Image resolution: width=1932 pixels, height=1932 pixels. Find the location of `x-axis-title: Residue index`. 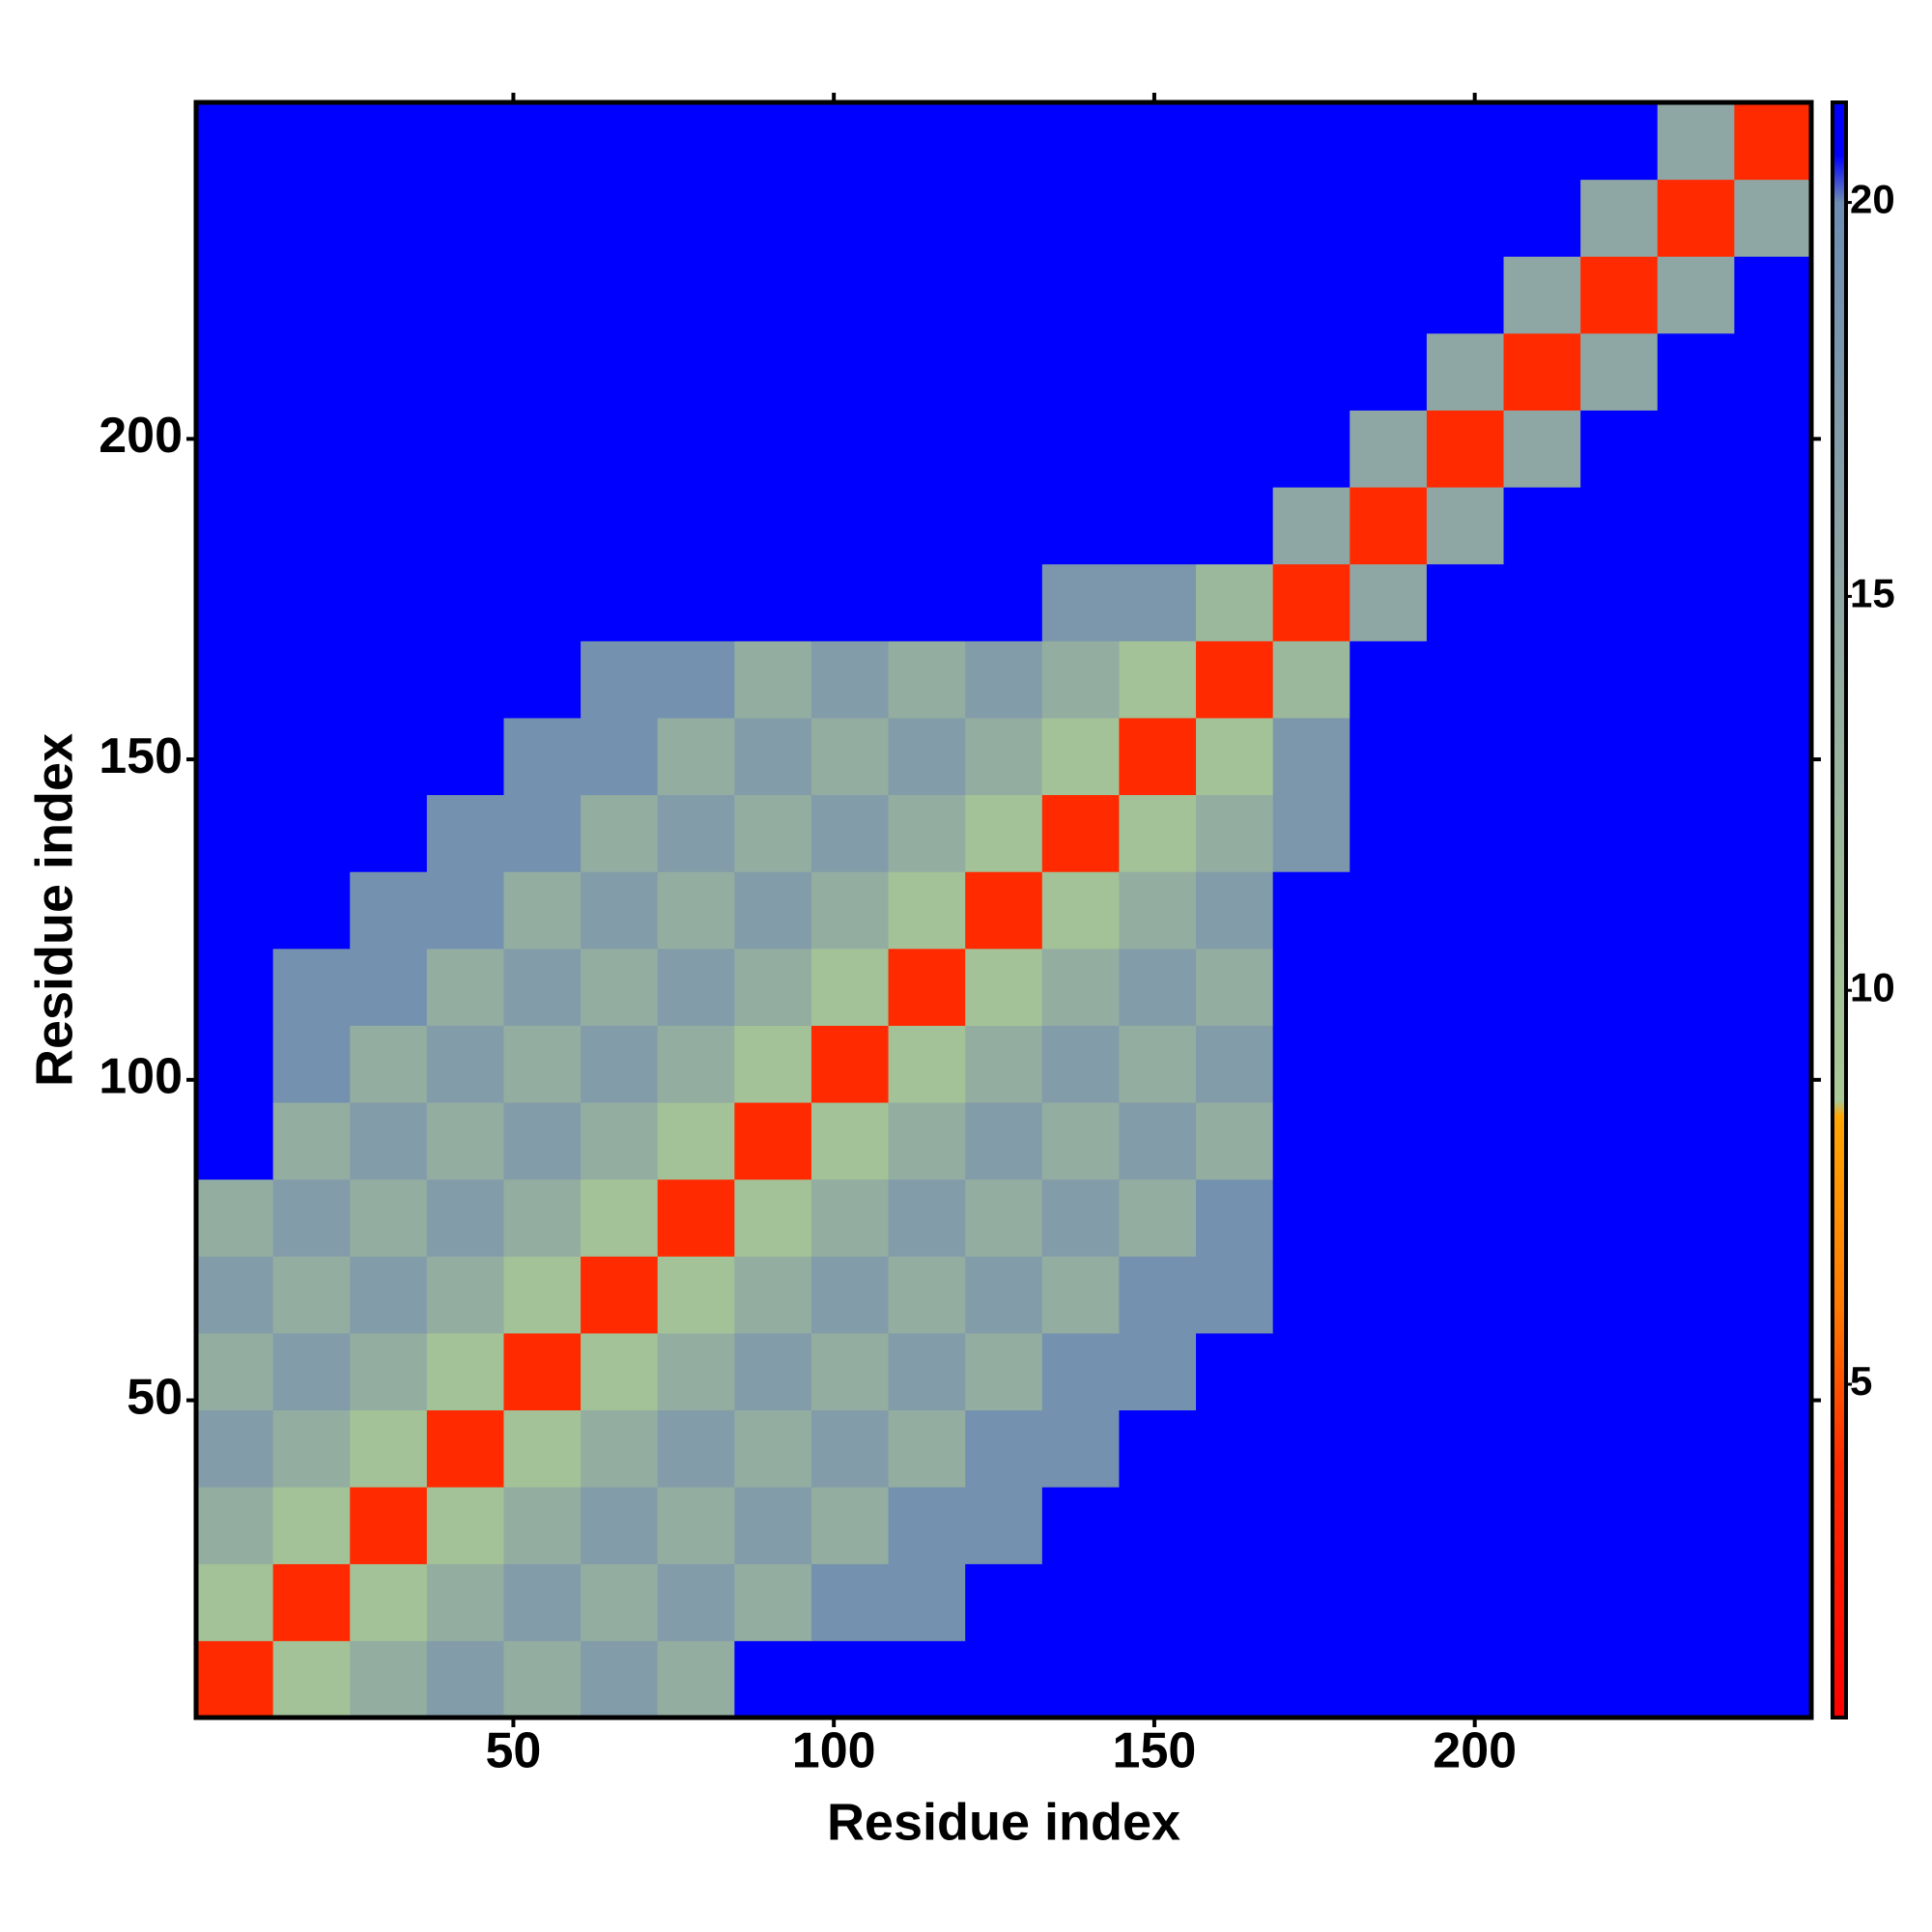

x-axis-title: Residue index is located at coordinates (1003, 1822).